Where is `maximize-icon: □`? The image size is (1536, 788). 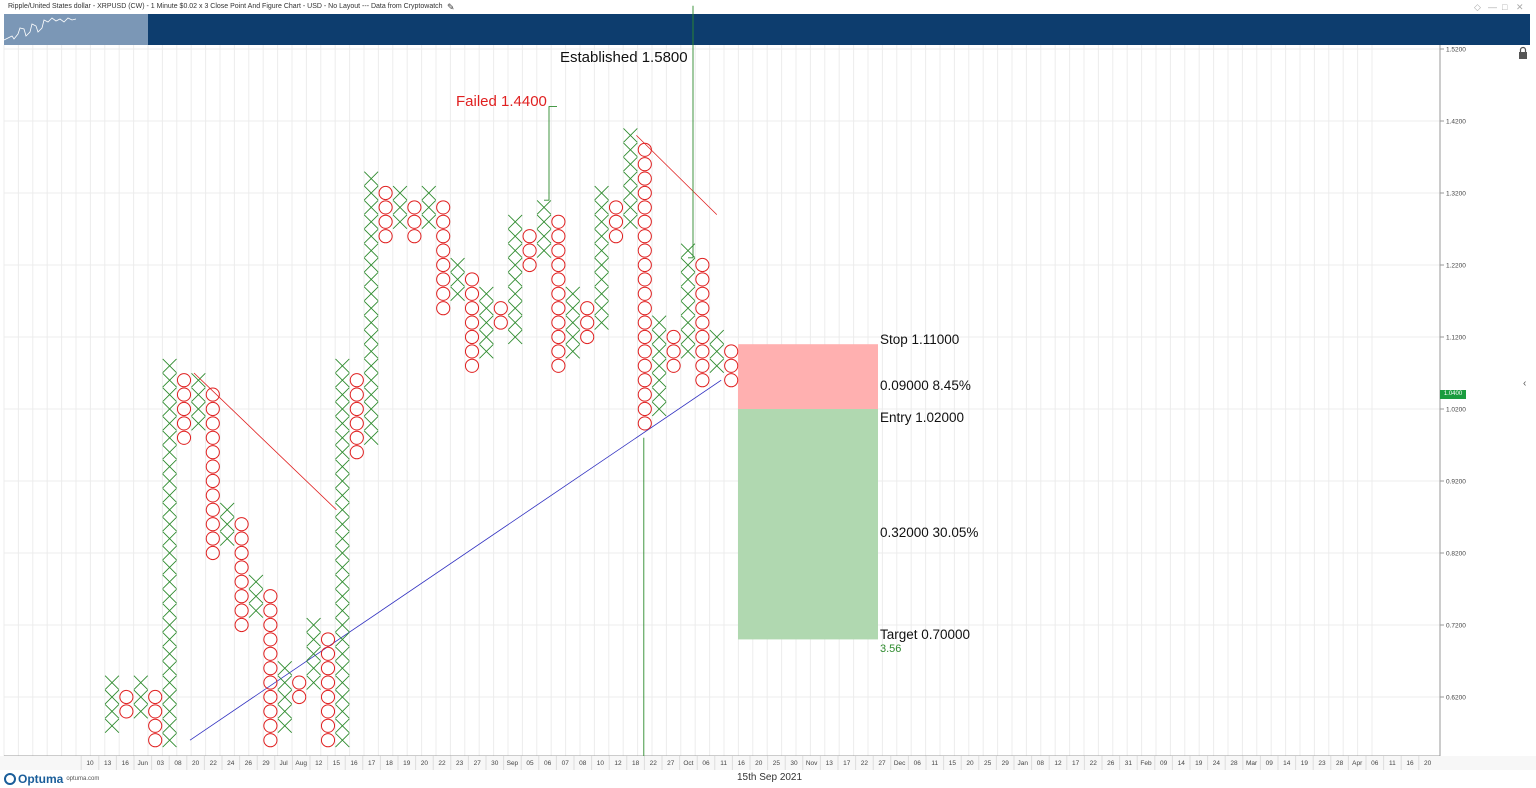 maximize-icon: □ is located at coordinates (1505, 7).